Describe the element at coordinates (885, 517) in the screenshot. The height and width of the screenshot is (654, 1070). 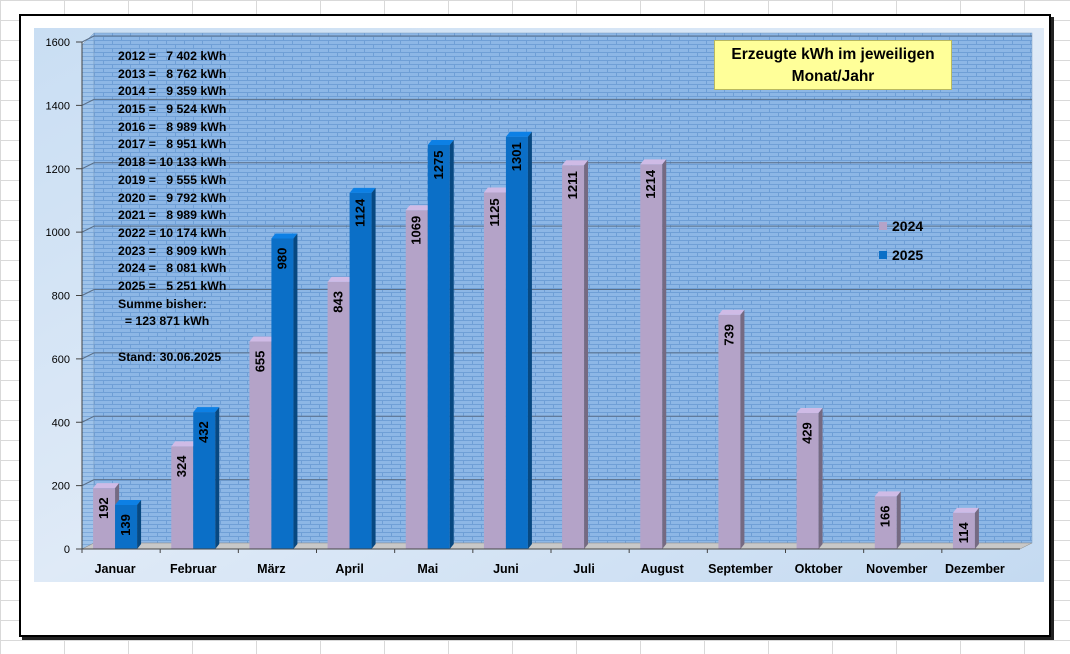
I see `data-label: 166` at that location.